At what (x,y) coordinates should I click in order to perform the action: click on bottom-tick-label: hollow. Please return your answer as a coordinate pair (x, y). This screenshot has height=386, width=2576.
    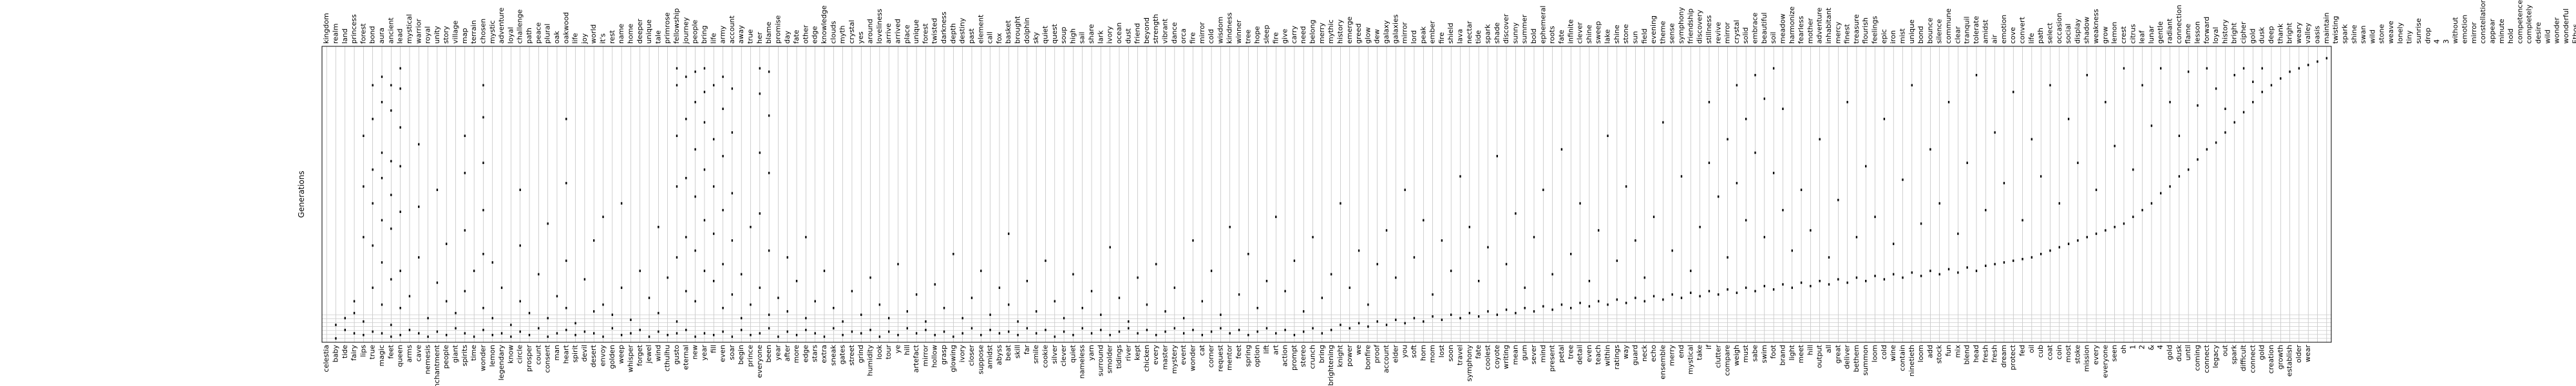
    Looking at the image, I should click on (935, 356).